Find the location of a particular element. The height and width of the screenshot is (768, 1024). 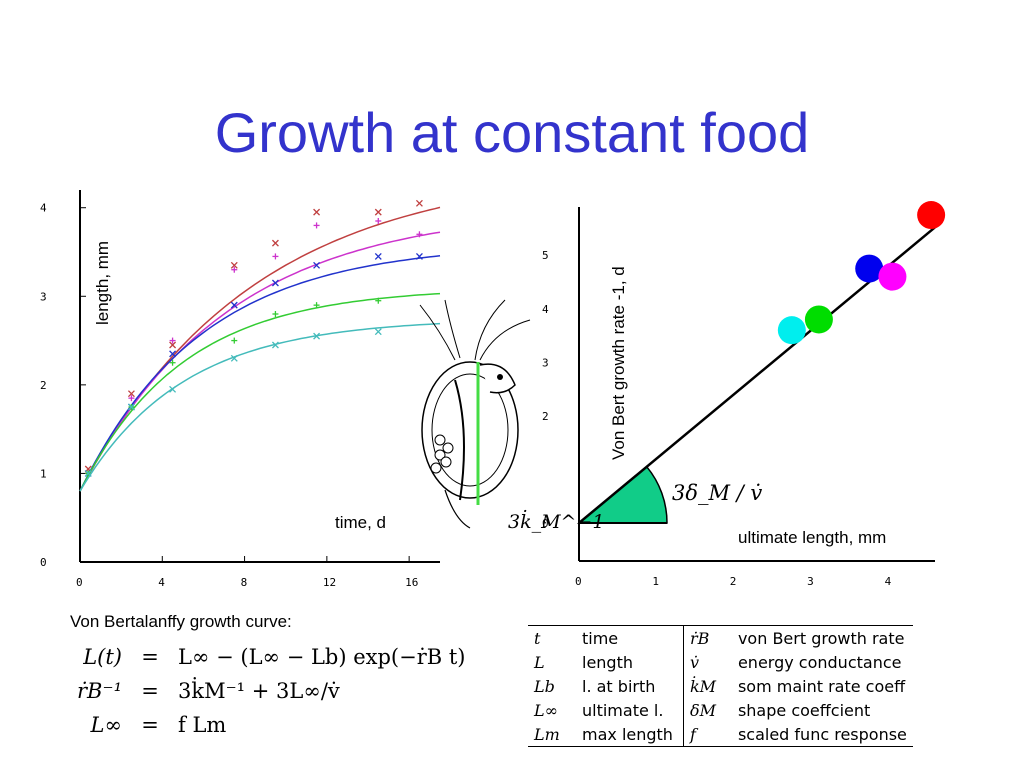

symbol: Lm is located at coordinates (547, 734).